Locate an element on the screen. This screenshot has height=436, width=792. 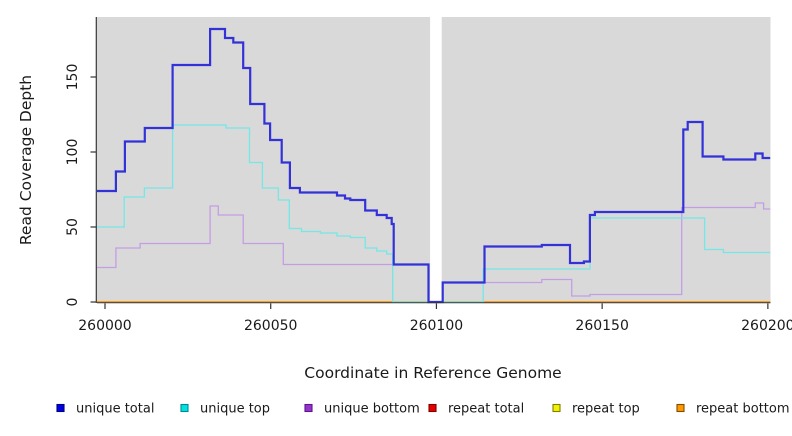
legend-item-unique-total: unique total is located at coordinates (105, 409).